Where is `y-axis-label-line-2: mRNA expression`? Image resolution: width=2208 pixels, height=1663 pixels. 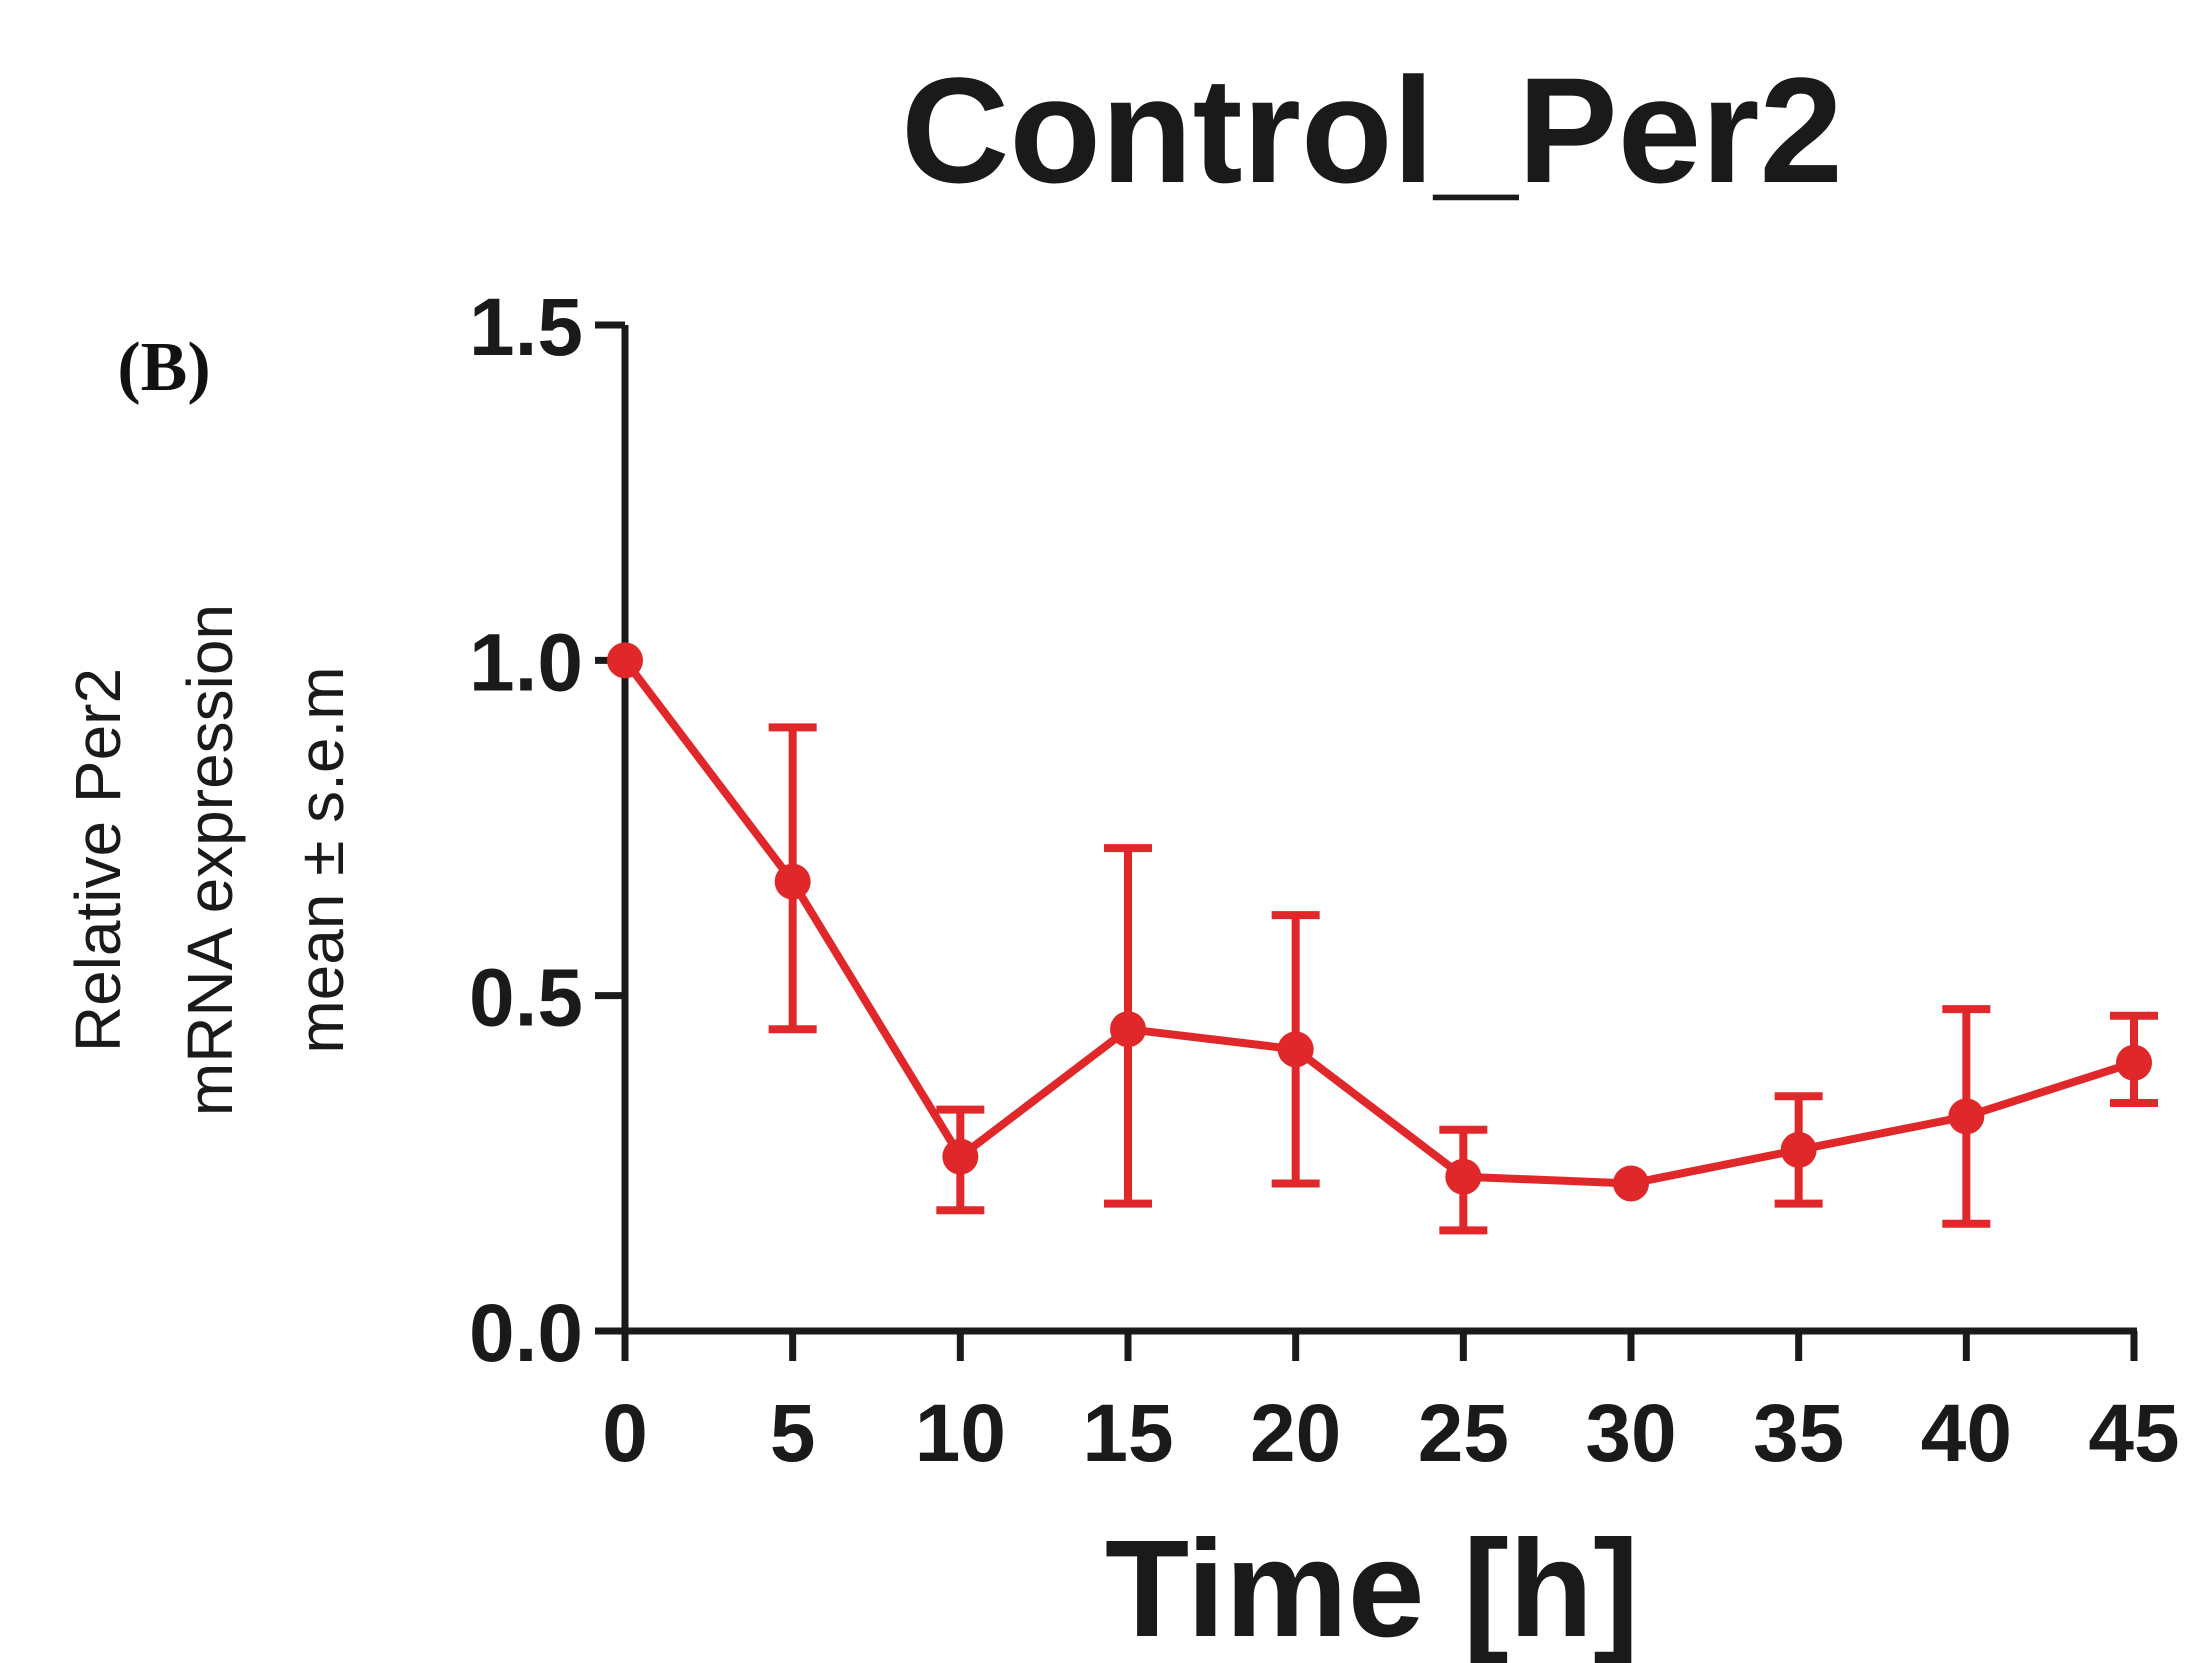
y-axis-label-line-2: mRNA expression is located at coordinates (210, 860).